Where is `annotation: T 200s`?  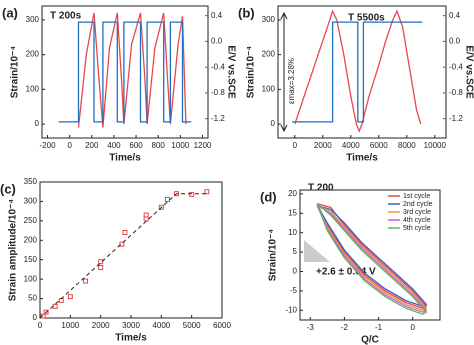
annotation: T 200s is located at coordinates (66, 16).